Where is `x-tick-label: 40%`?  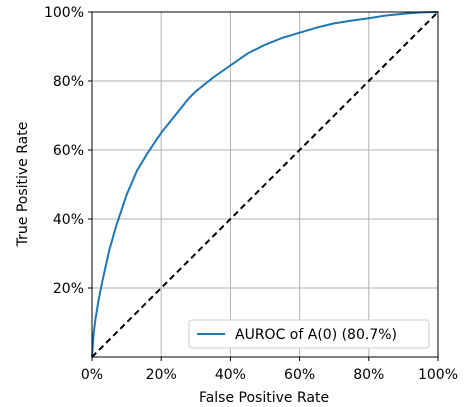 x-tick-label: 40% is located at coordinates (230, 375).